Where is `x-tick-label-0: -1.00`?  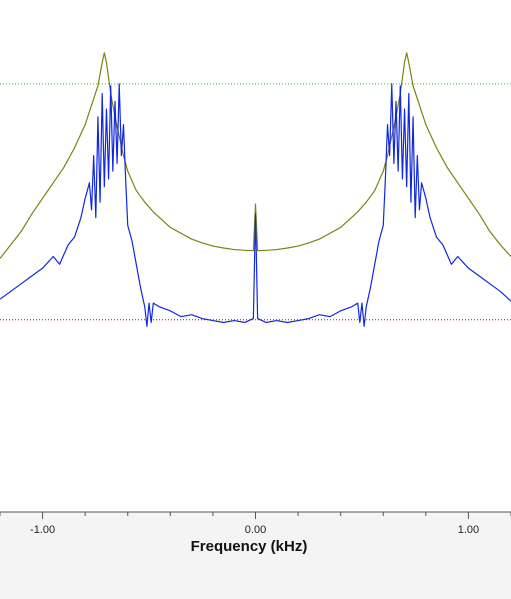 x-tick-label-0: -1.00 is located at coordinates (42, 530).